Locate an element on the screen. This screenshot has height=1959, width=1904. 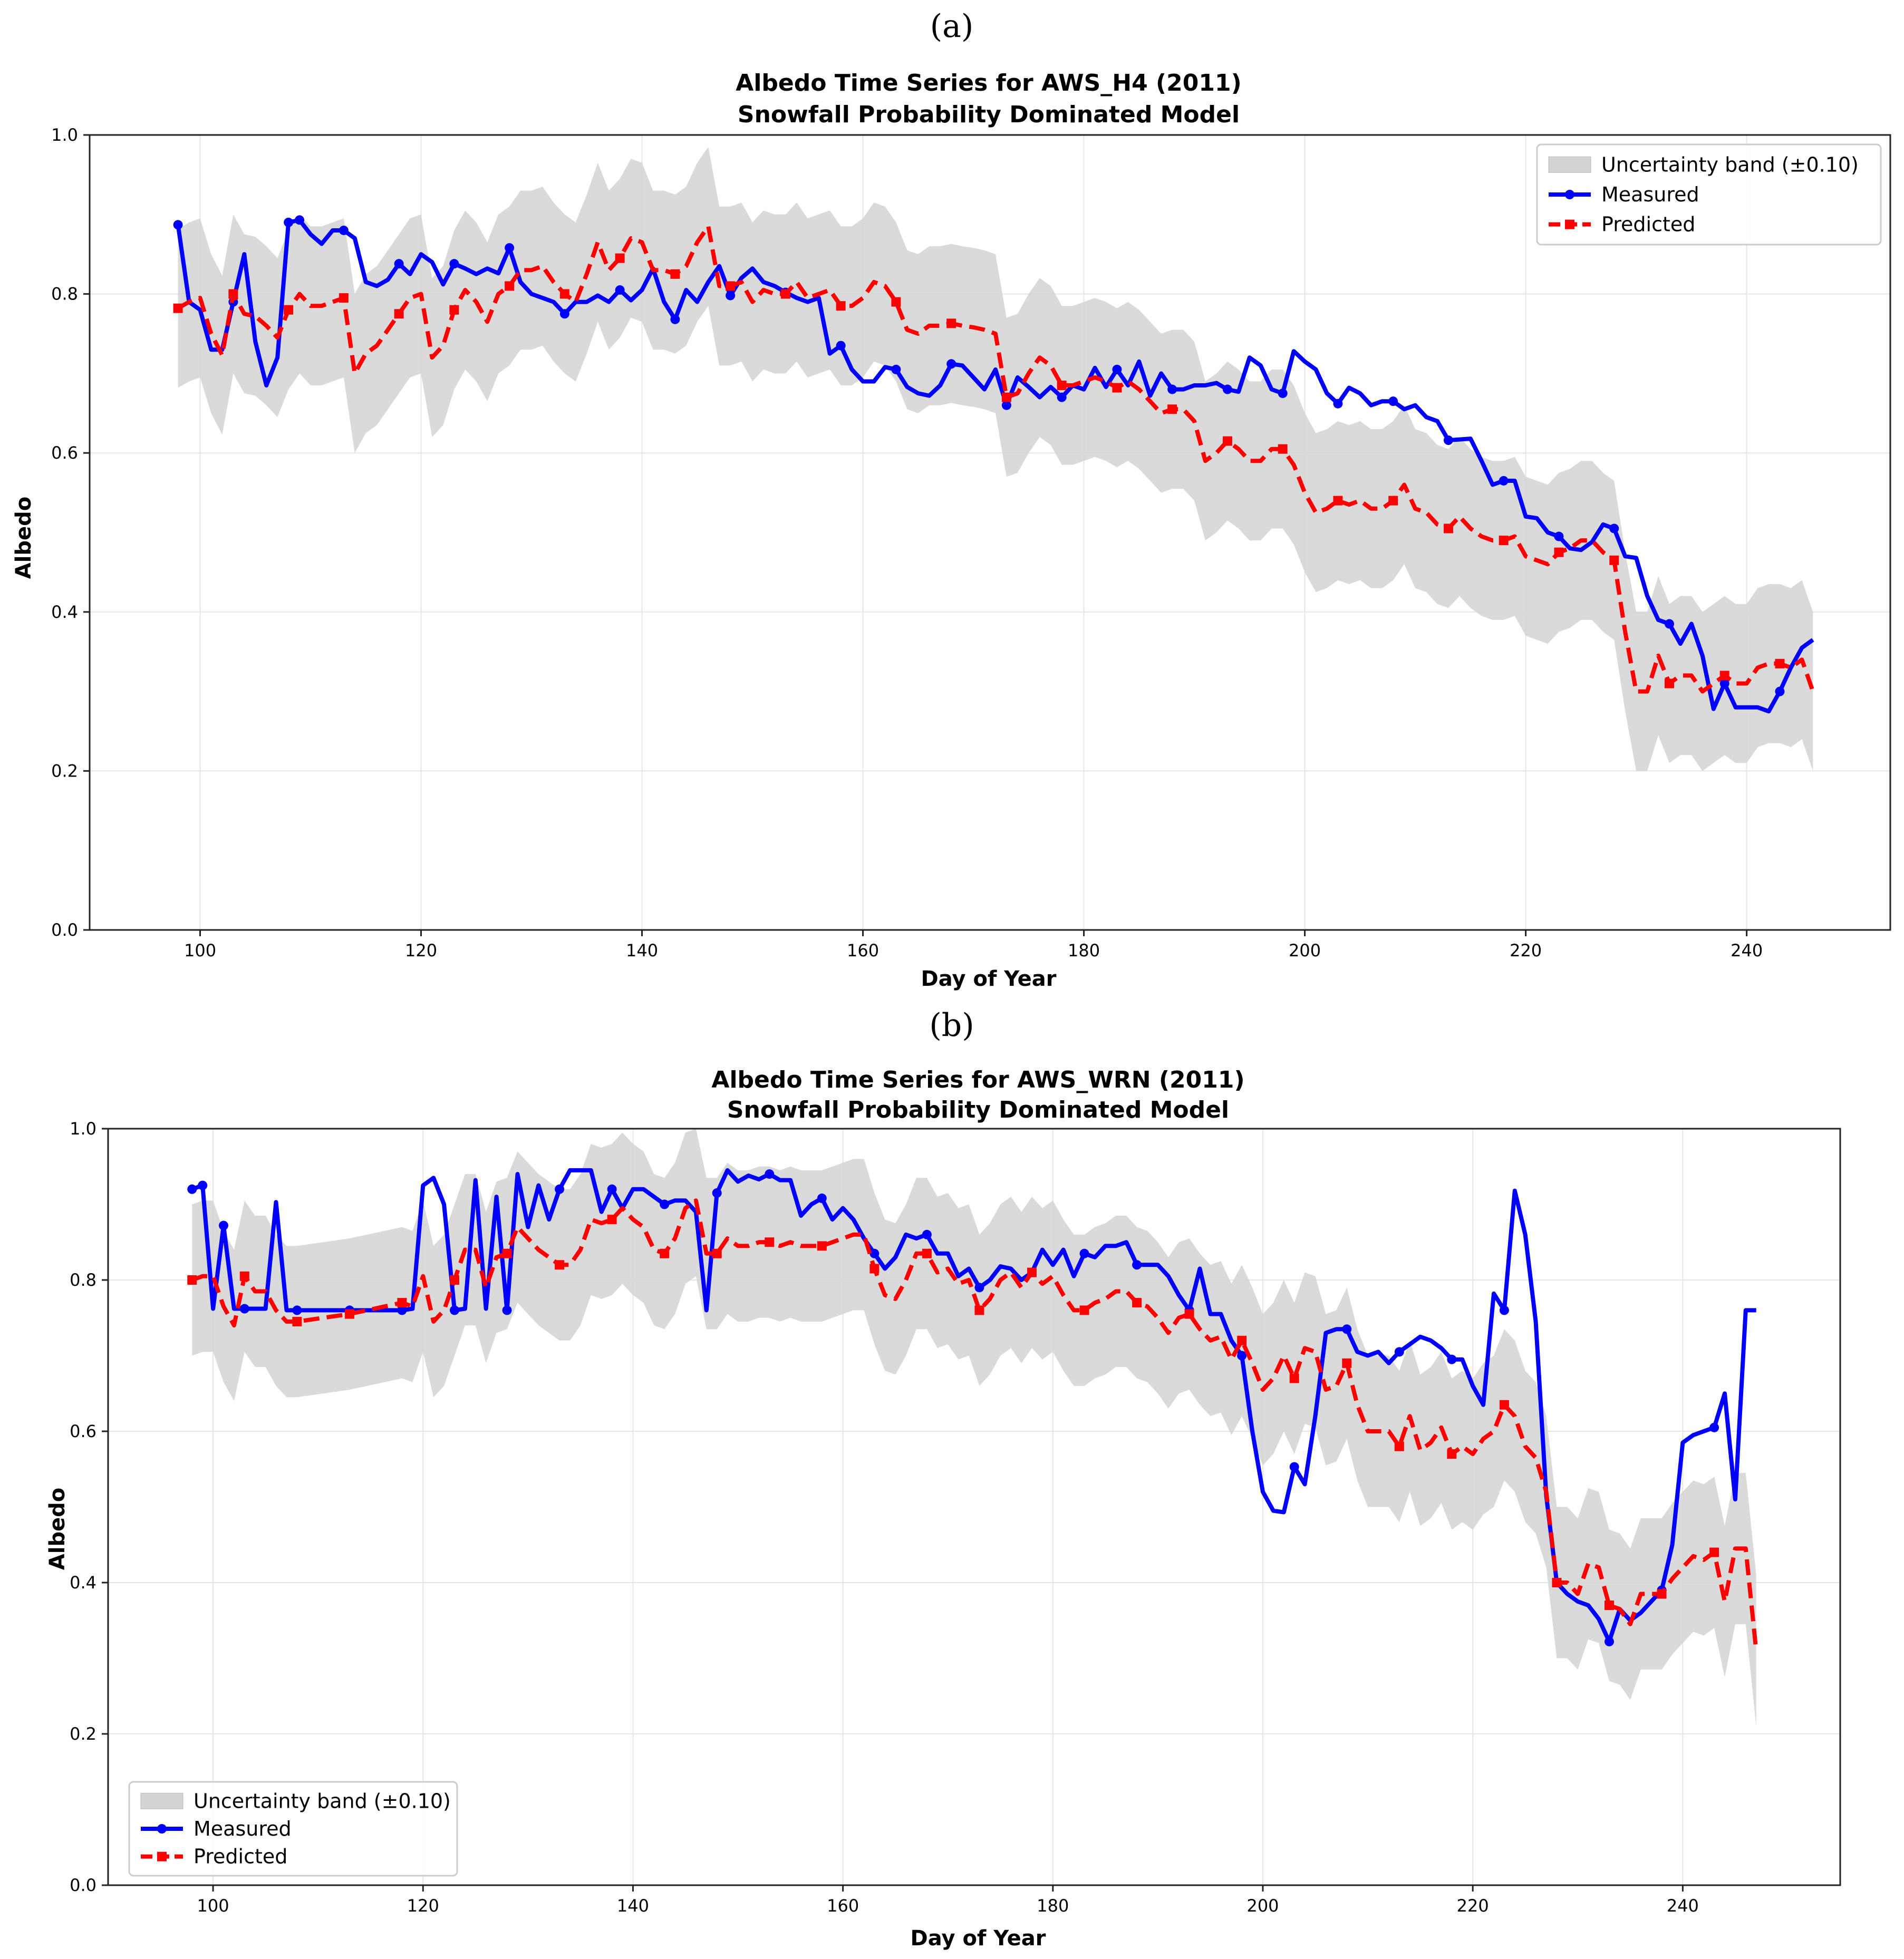
panel-a-legend-measured-marker is located at coordinates (1569, 194).